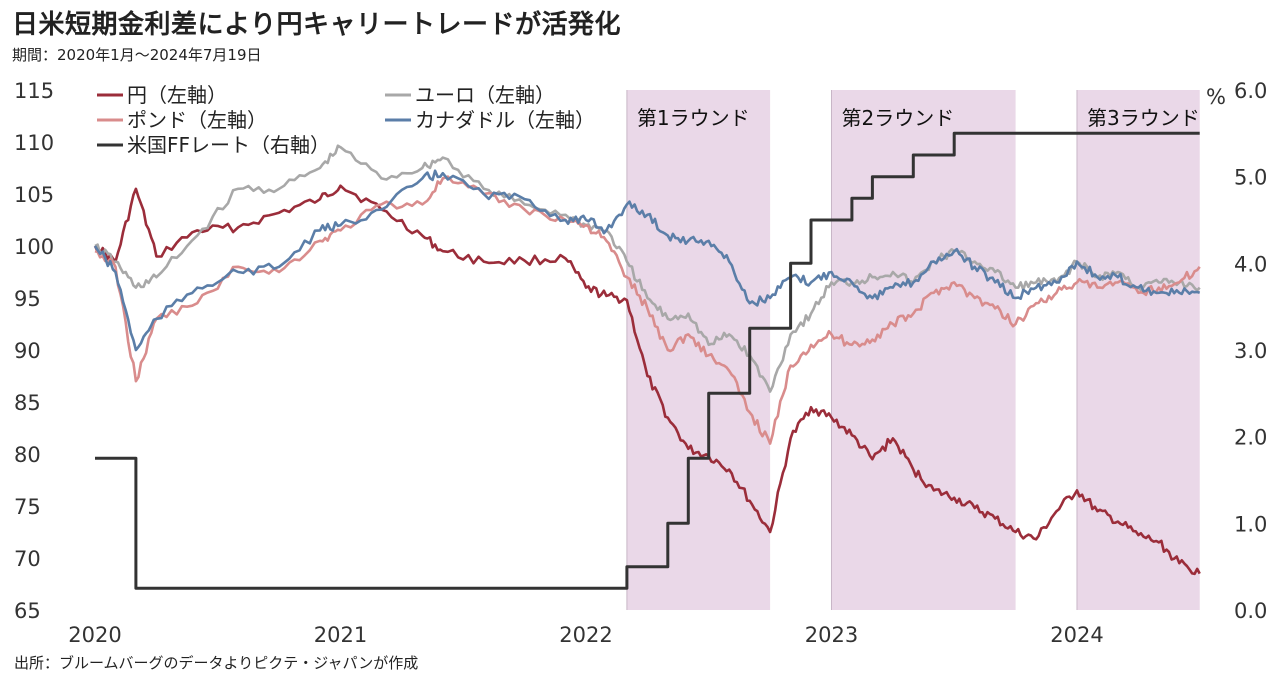  Describe the element at coordinates (27, 403) in the screenshot. I see `left-tick-label: 85` at that location.